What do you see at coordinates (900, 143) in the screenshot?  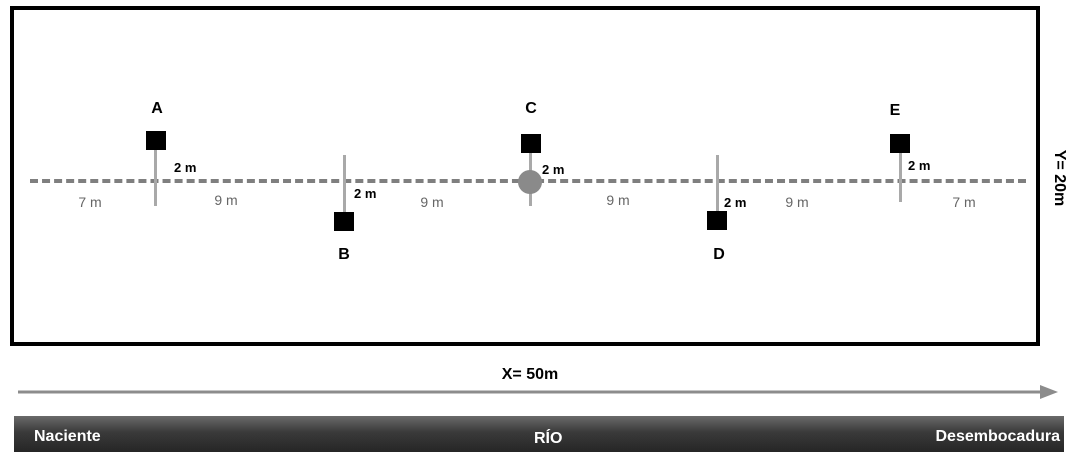 I see `marker-e` at bounding box center [900, 143].